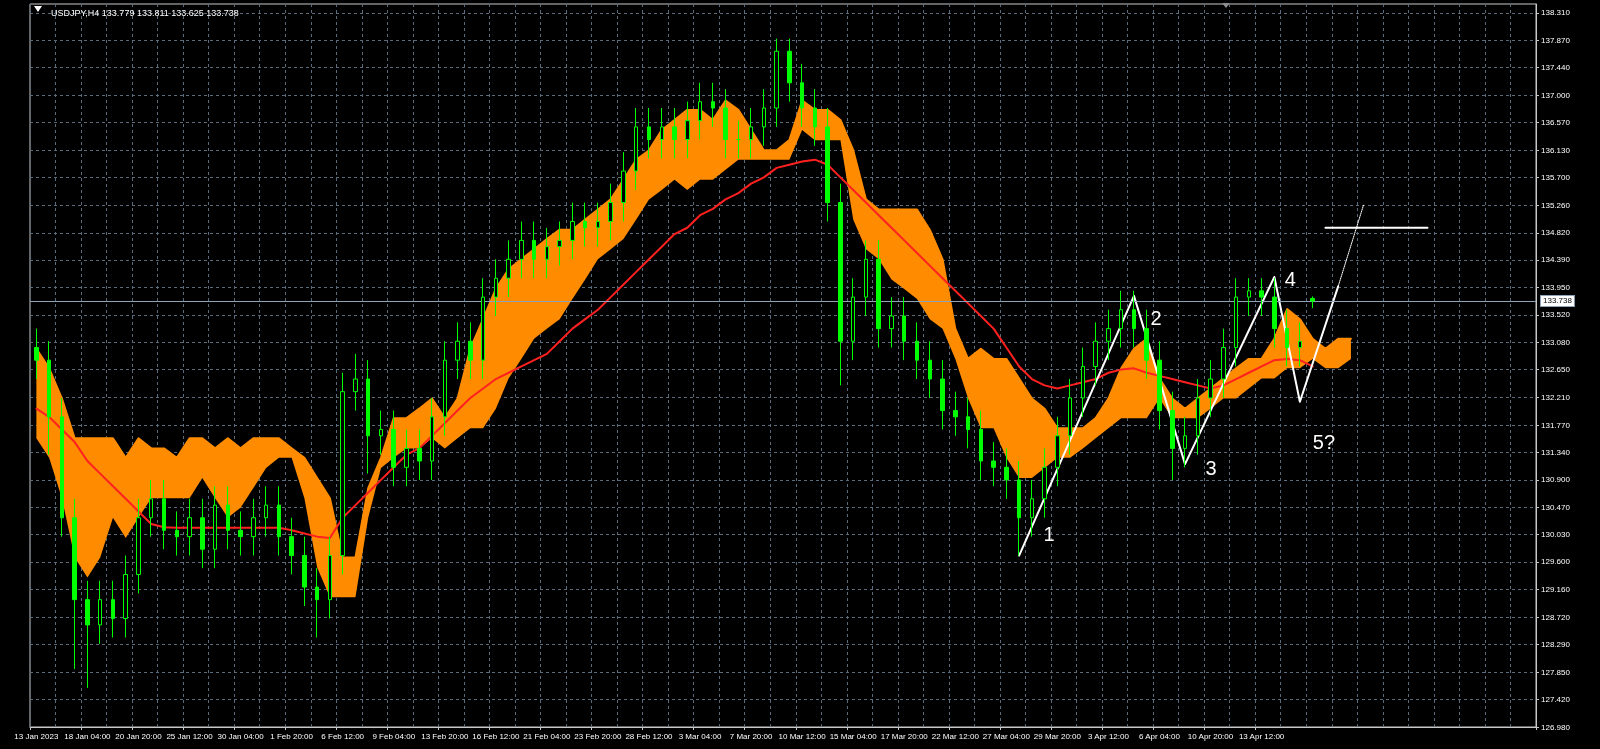 Image resolution: width=1600 pixels, height=749 pixels. I want to click on y-tick-label: 134.820, so click(1556, 233).